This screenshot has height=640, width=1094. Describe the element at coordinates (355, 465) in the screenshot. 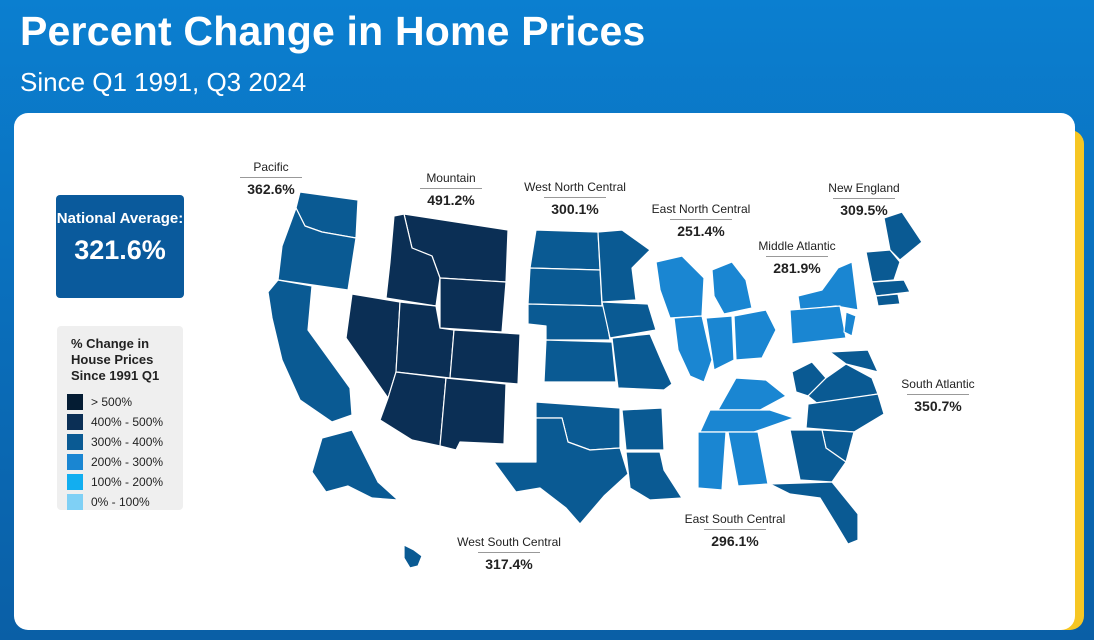

I see `state-alaska` at that location.